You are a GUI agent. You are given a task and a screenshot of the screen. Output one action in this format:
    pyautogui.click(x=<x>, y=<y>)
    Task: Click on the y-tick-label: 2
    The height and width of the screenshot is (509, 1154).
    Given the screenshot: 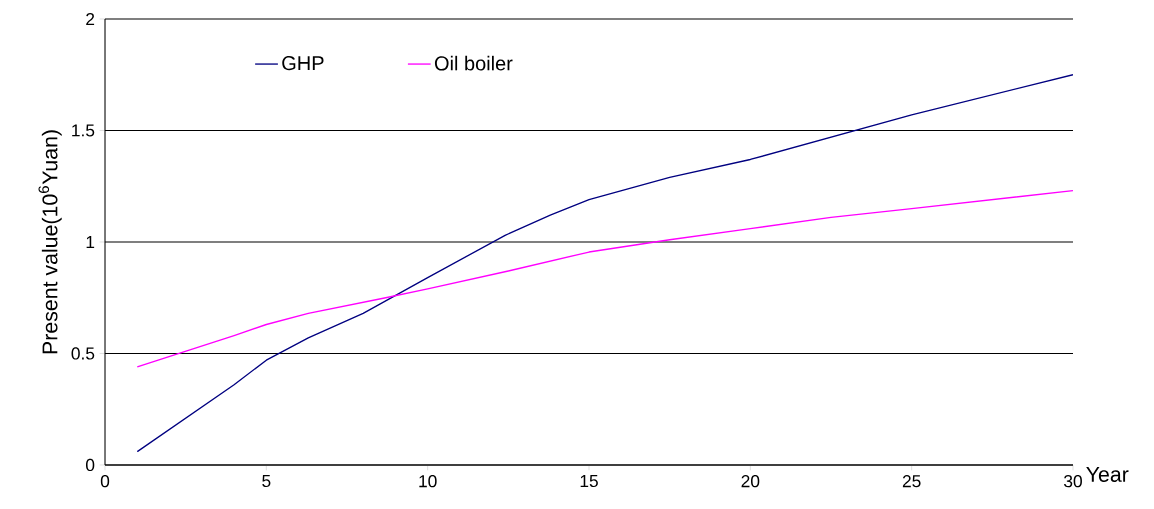 What is the action you would take?
    pyautogui.click(x=90, y=19)
    